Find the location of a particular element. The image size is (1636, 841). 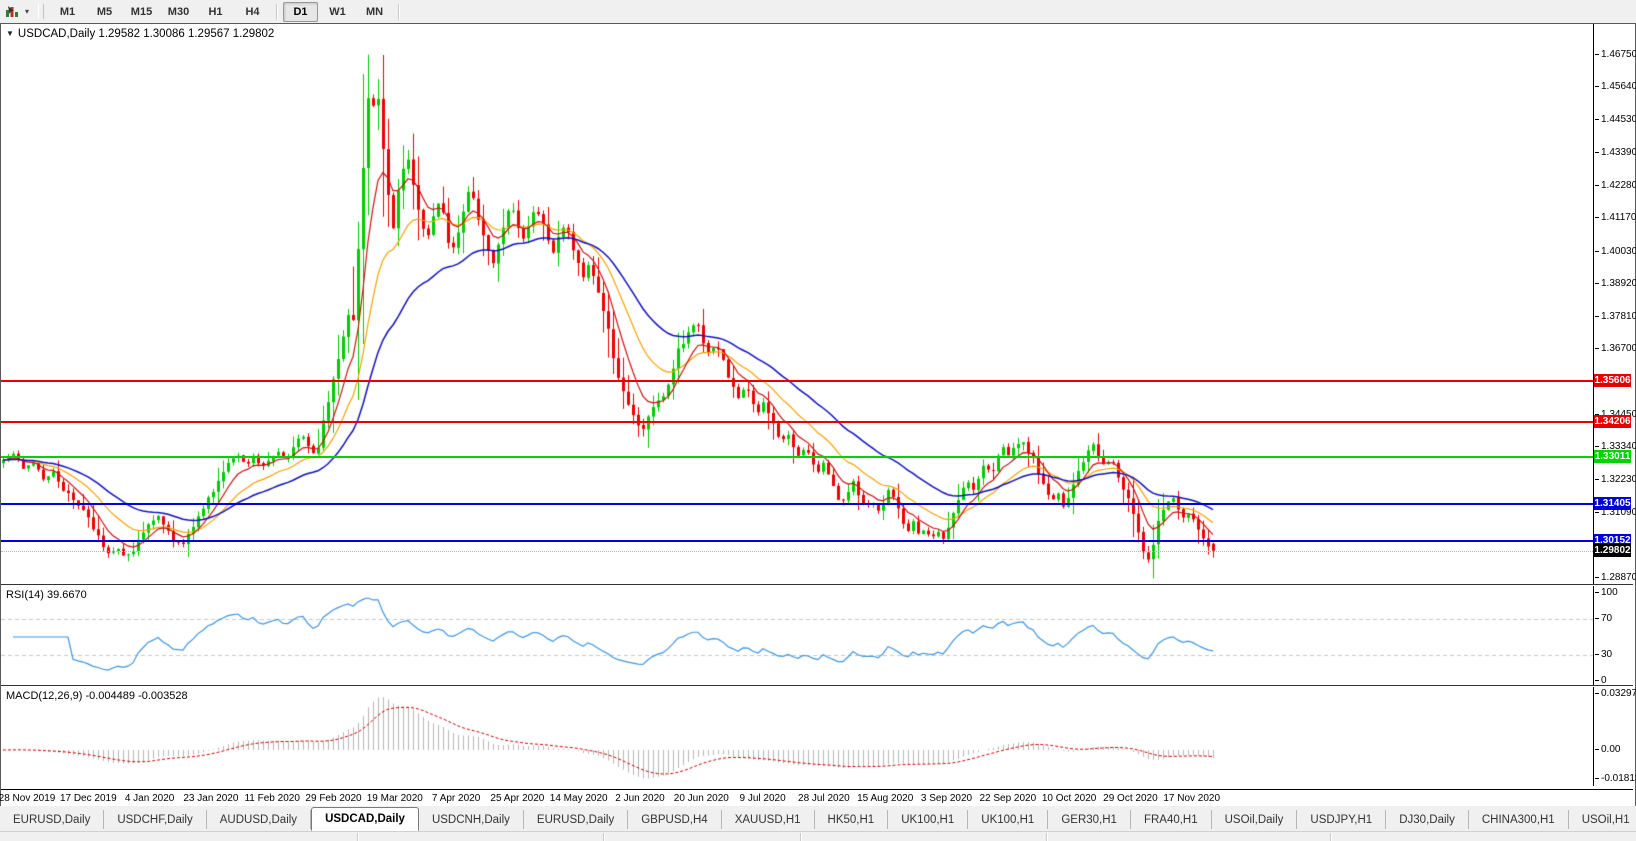

price-level-badge: 1.34206 is located at coordinates (1612, 422).